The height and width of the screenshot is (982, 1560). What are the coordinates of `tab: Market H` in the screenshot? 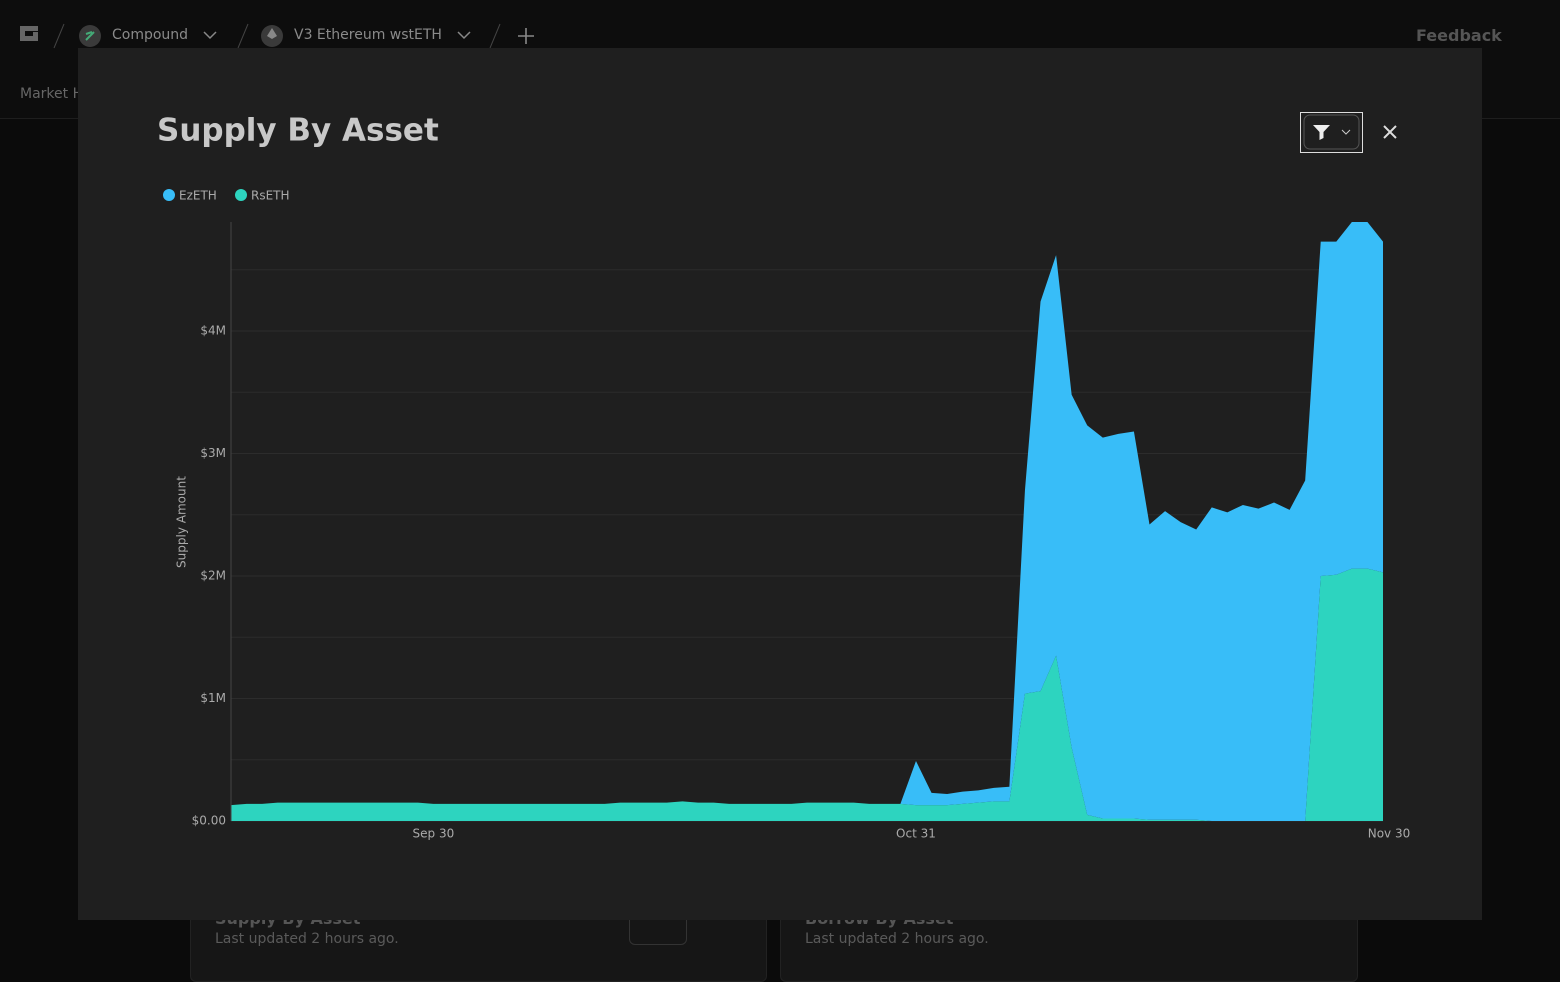 It's located at (52, 94).